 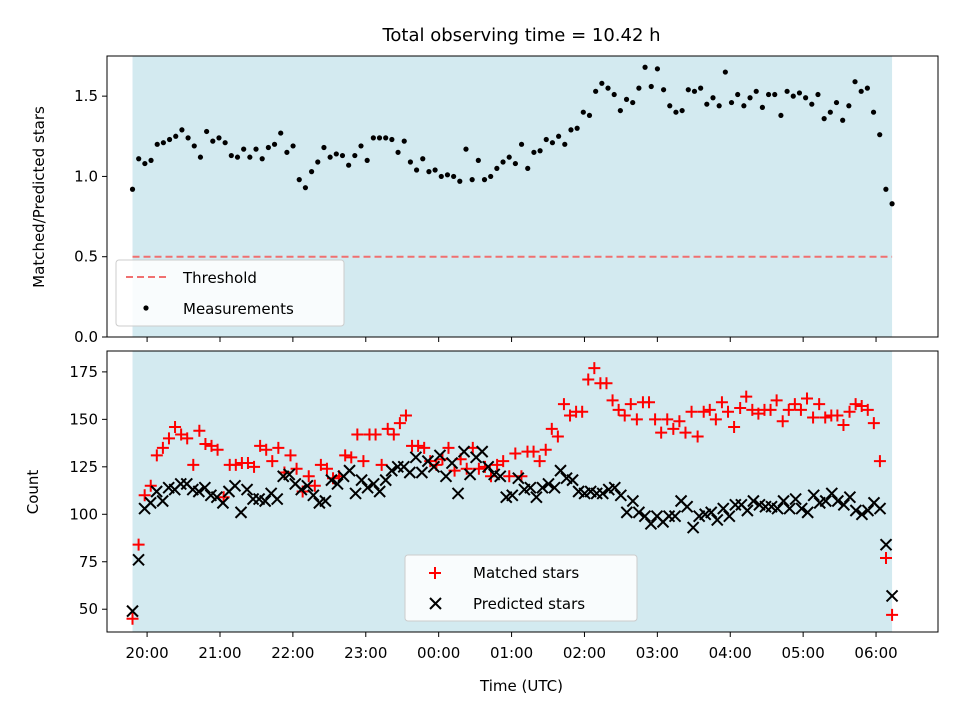 I want to click on x-tick-label: 01:00, so click(x=511, y=653).